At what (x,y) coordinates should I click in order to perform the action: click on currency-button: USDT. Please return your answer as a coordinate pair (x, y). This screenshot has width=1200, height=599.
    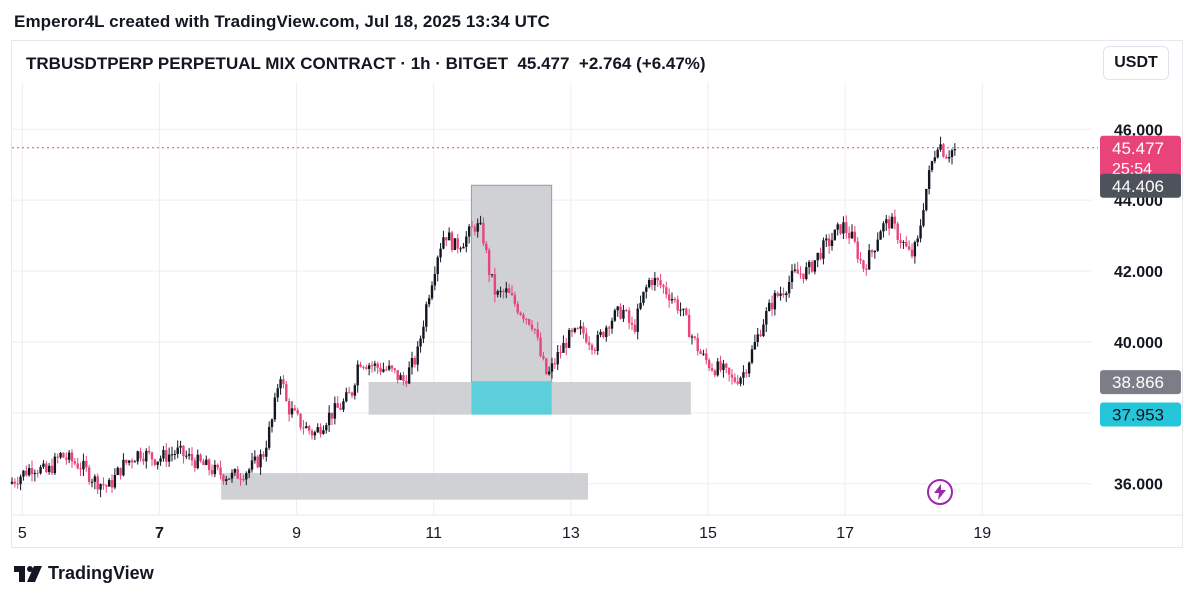
    Looking at the image, I should click on (1136, 63).